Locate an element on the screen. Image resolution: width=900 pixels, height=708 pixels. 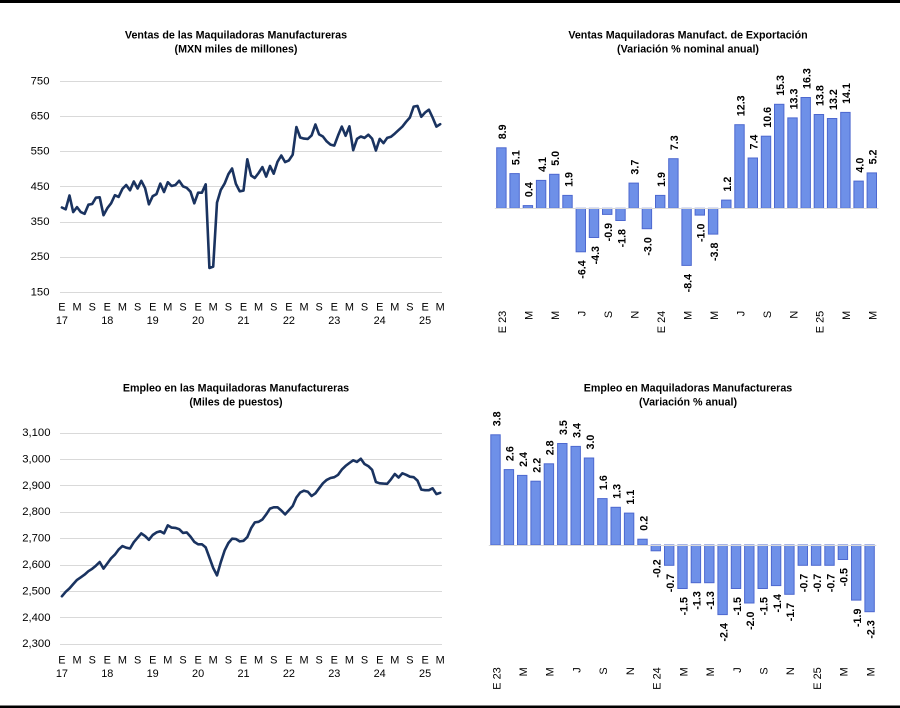
svg-text: 2,400 is located at coordinates (36, 618).